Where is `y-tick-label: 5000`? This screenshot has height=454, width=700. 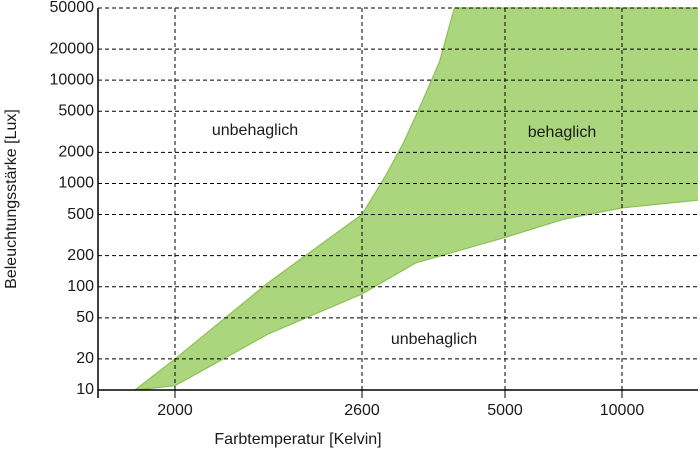
y-tick-label: 5000 is located at coordinates (76, 110).